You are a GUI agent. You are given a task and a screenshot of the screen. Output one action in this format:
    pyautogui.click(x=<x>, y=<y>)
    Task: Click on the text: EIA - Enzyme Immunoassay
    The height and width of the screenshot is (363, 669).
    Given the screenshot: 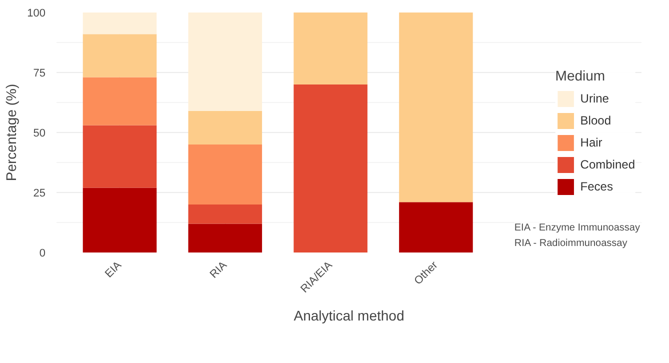 What is the action you would take?
    pyautogui.click(x=577, y=228)
    